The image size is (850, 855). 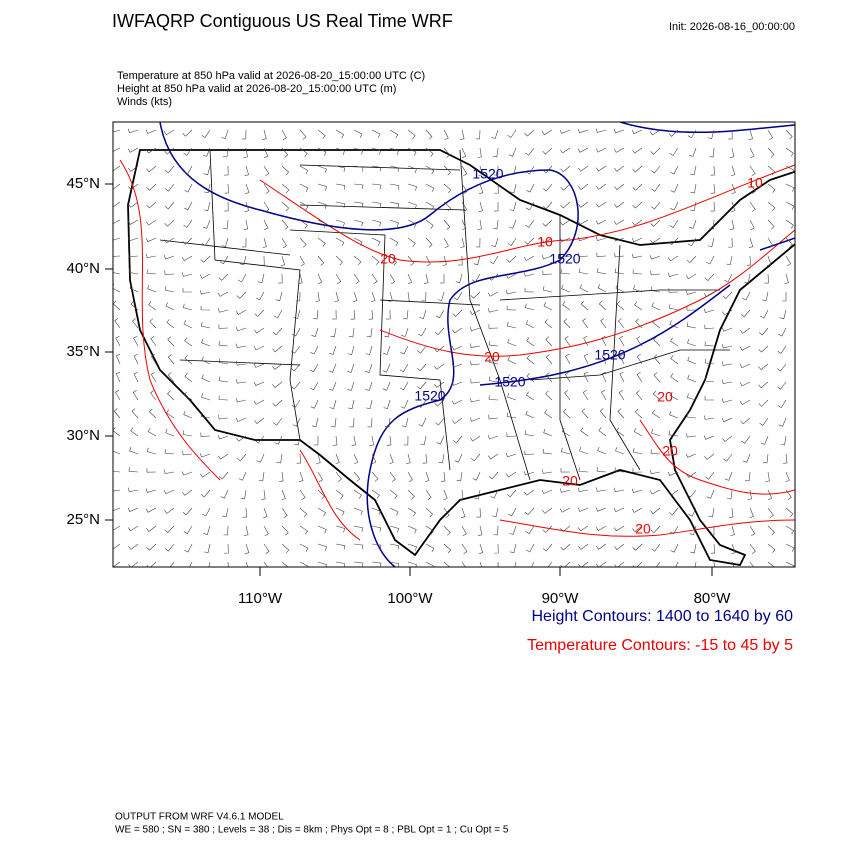 What do you see at coordinates (83, 519) in the screenshot?
I see `lat-label: 25°N` at bounding box center [83, 519].